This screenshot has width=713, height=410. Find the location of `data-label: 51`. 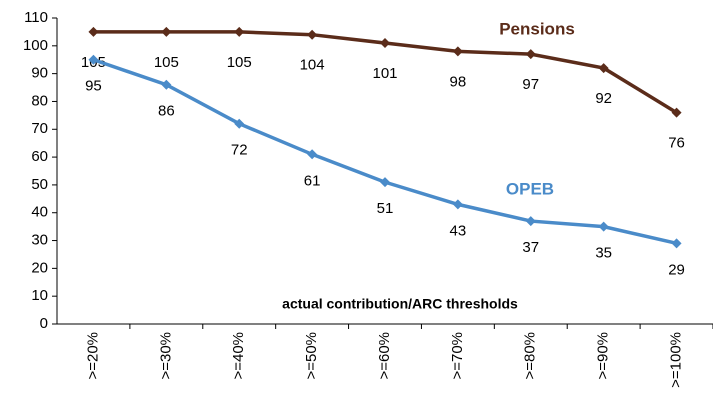

data-label: 51 is located at coordinates (385, 208).